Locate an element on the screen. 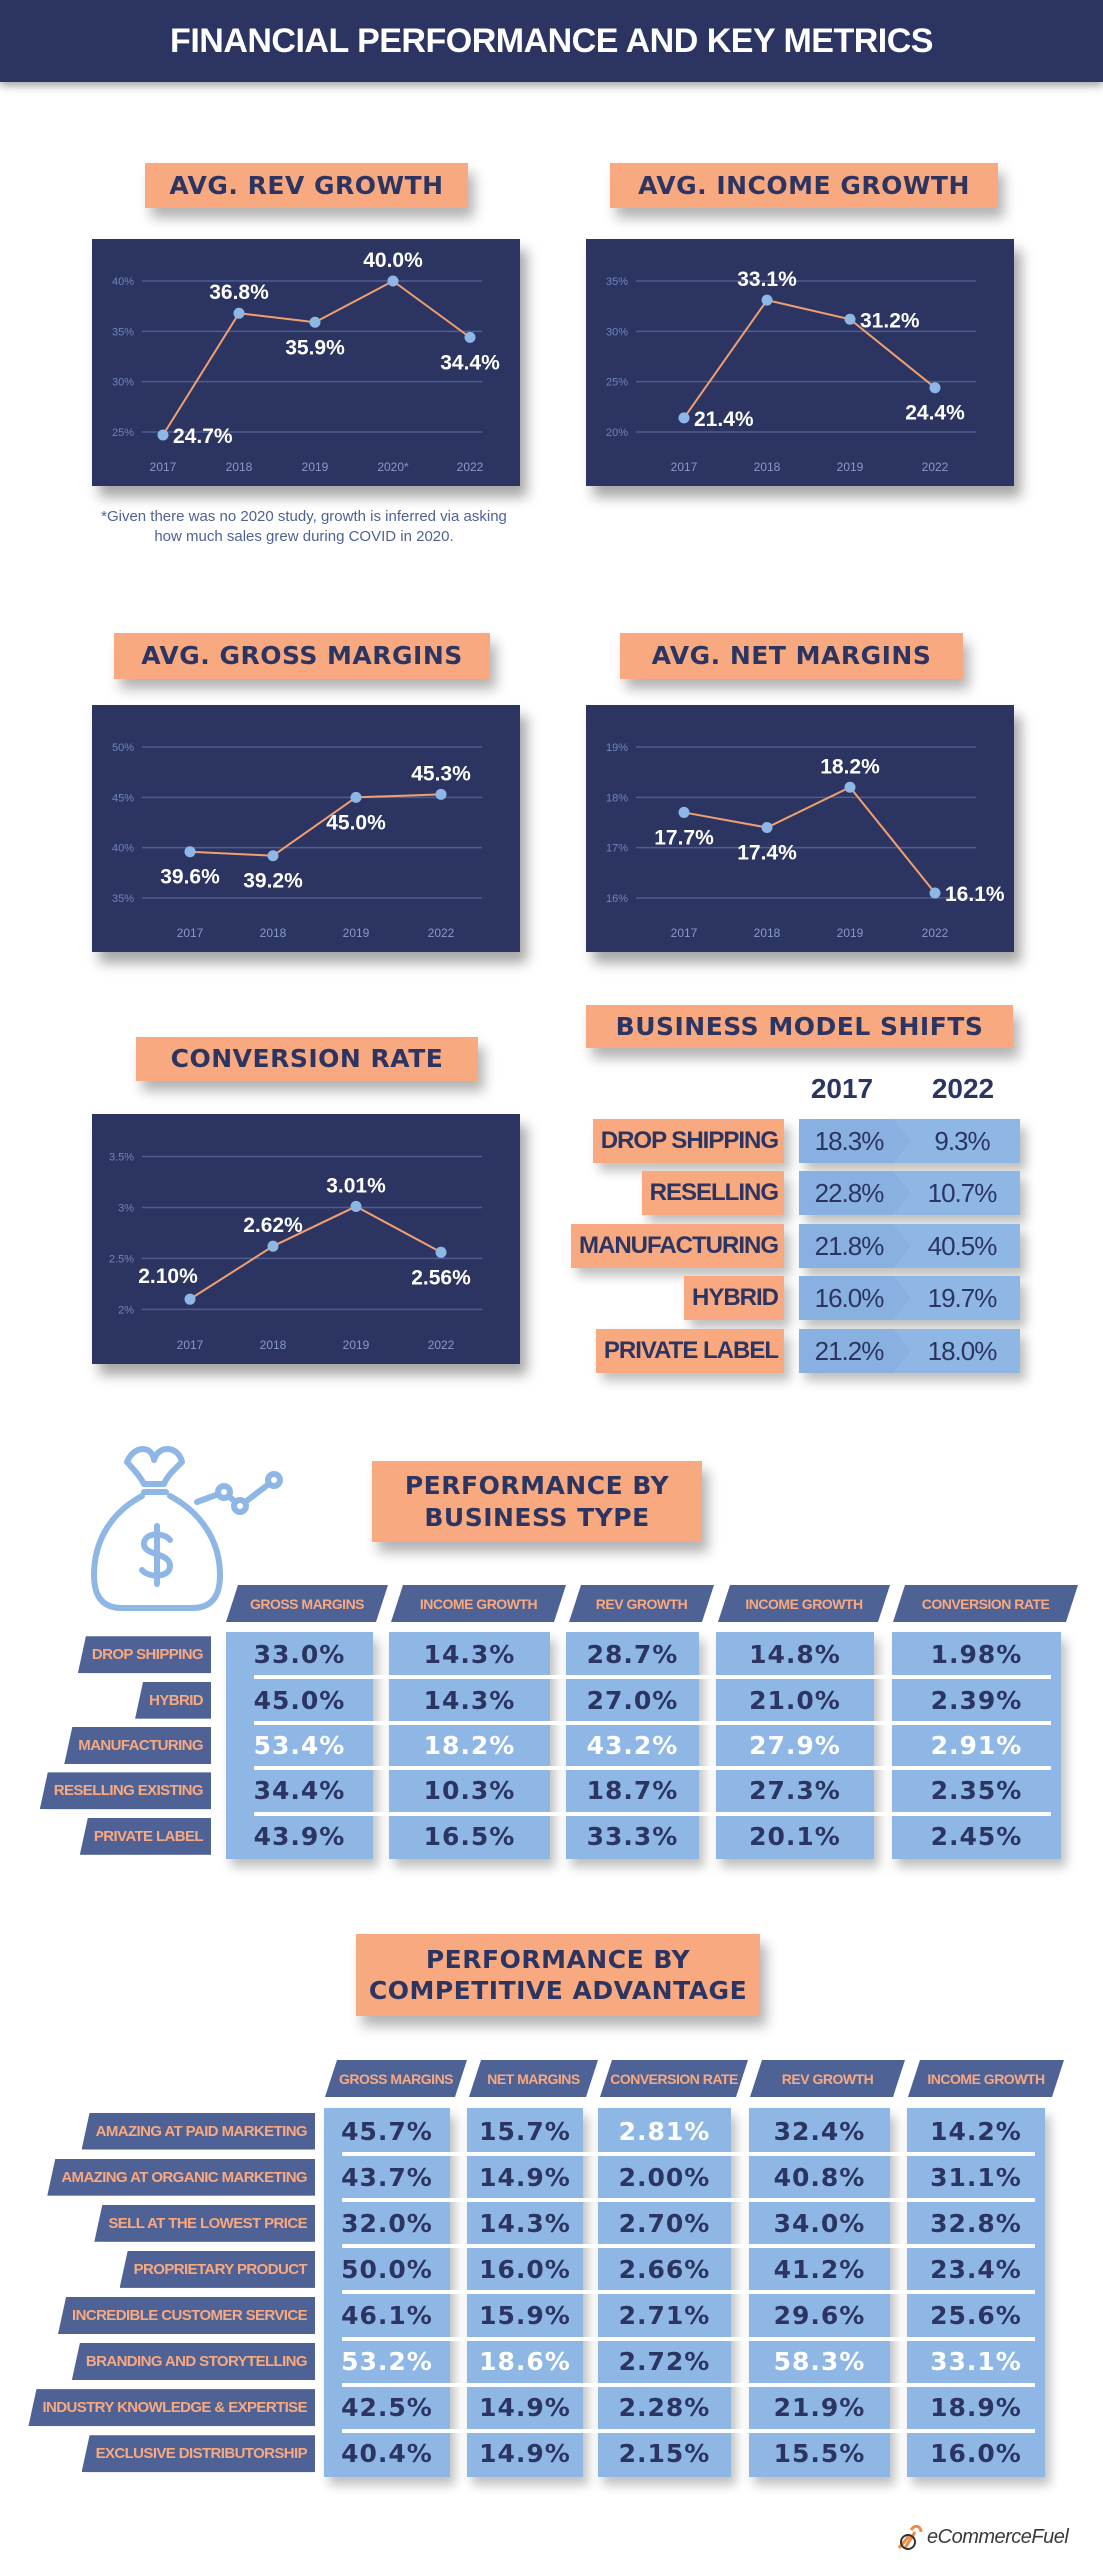 Image resolution: width=1103 pixels, height=2560 pixels. table-cell: 15.7% is located at coordinates (525, 2131).